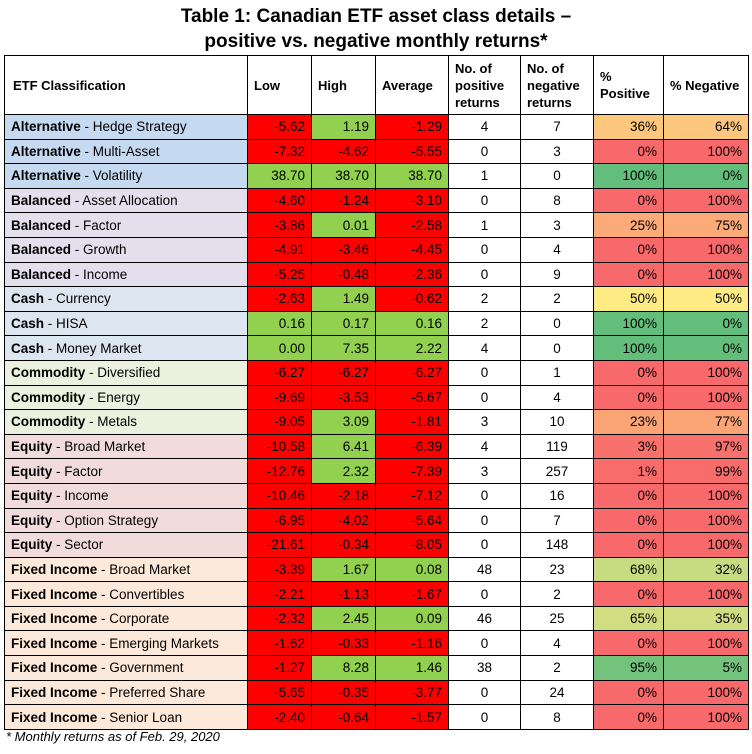 This screenshot has width=752, height=754. What do you see at coordinates (412, 668) in the screenshot?
I see `average-cell: 1.46` at bounding box center [412, 668].